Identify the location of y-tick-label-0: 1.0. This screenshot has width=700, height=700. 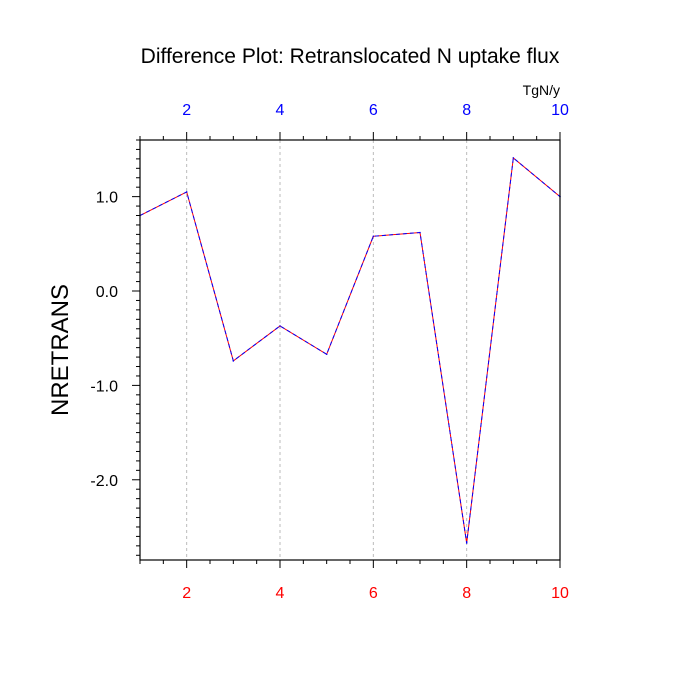
(107, 198).